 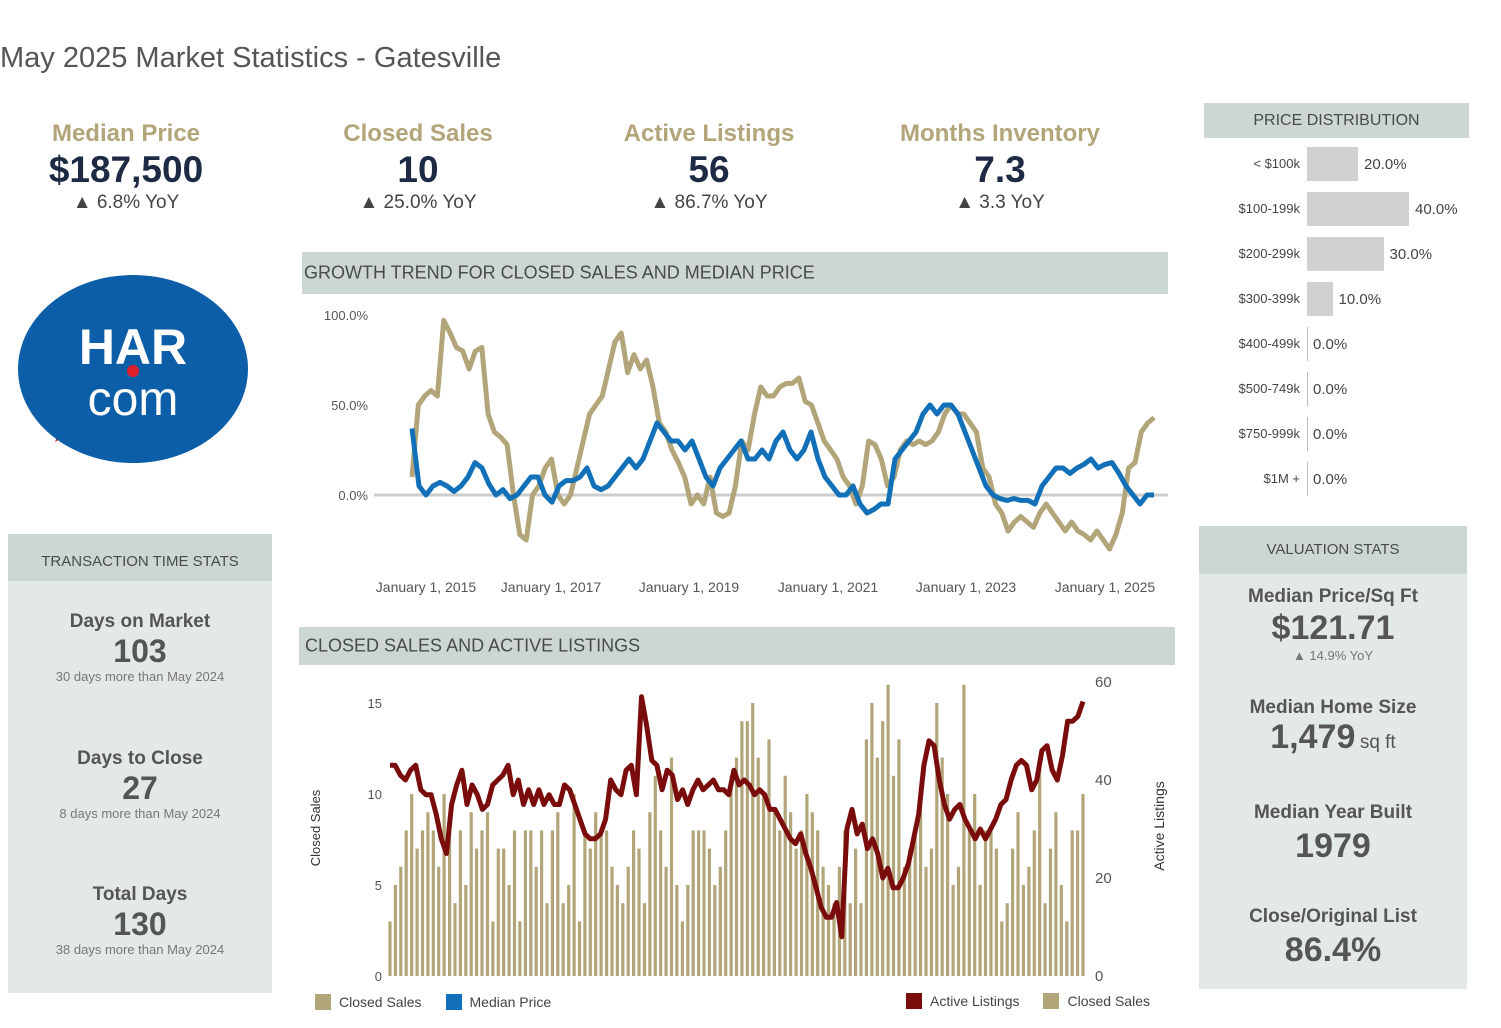 What do you see at coordinates (1411, 254) in the screenshot?
I see `price-pct-label: 30.0%` at bounding box center [1411, 254].